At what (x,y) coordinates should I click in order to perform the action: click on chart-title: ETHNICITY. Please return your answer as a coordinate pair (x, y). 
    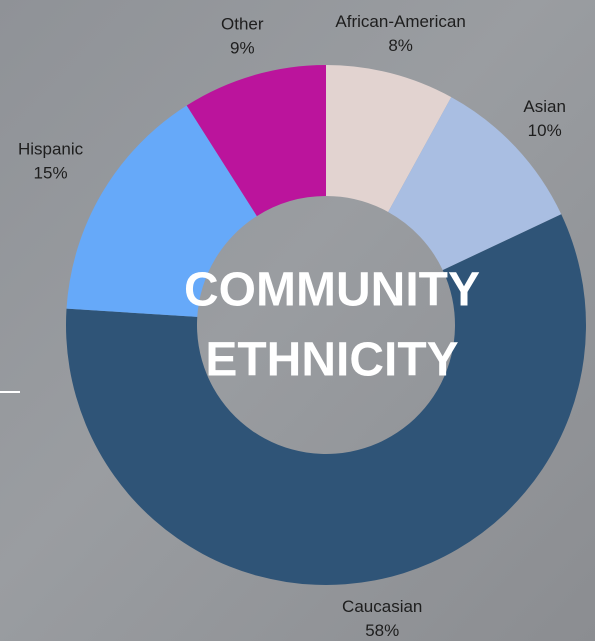
    Looking at the image, I should click on (331, 360).